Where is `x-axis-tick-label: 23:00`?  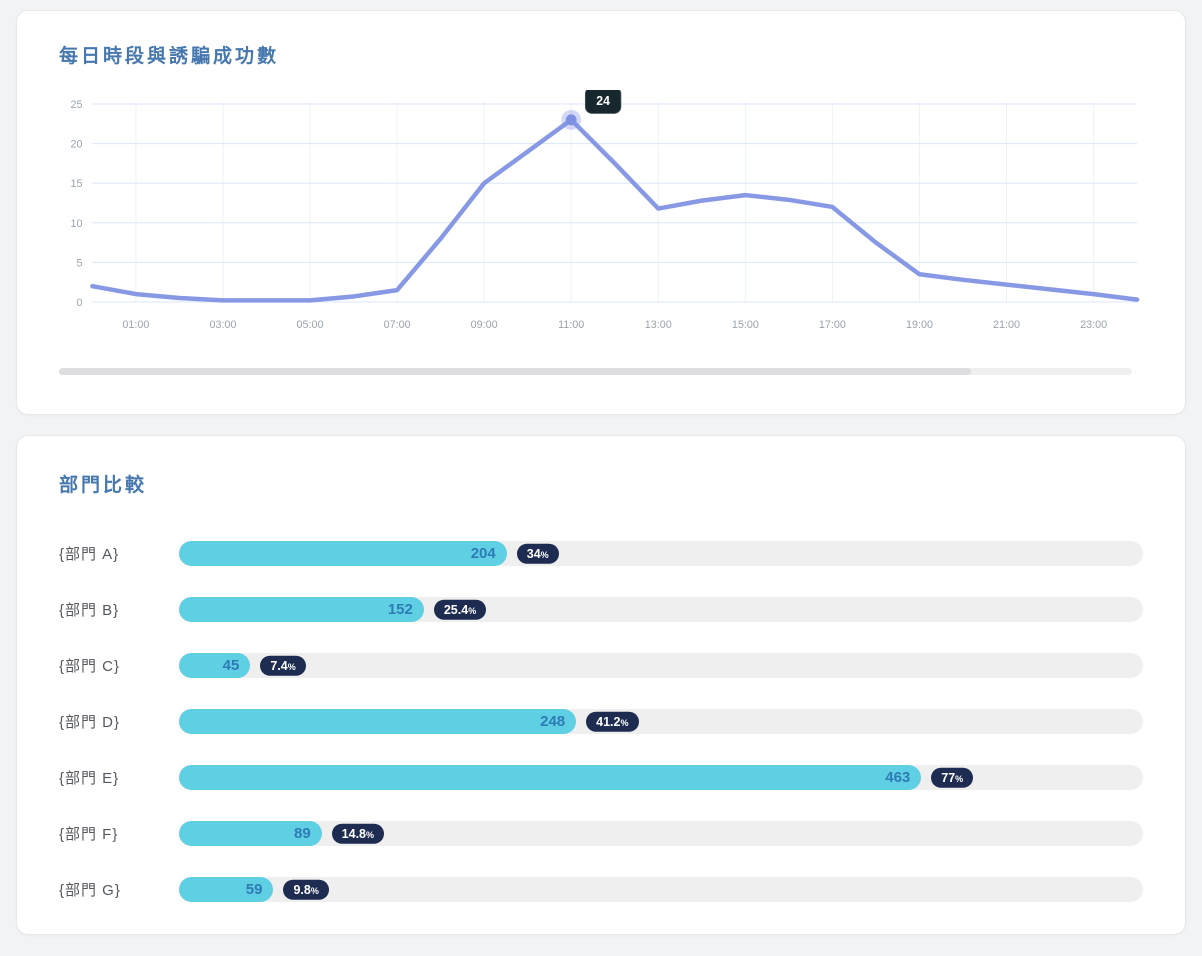
x-axis-tick-label: 23:00 is located at coordinates (1093, 325).